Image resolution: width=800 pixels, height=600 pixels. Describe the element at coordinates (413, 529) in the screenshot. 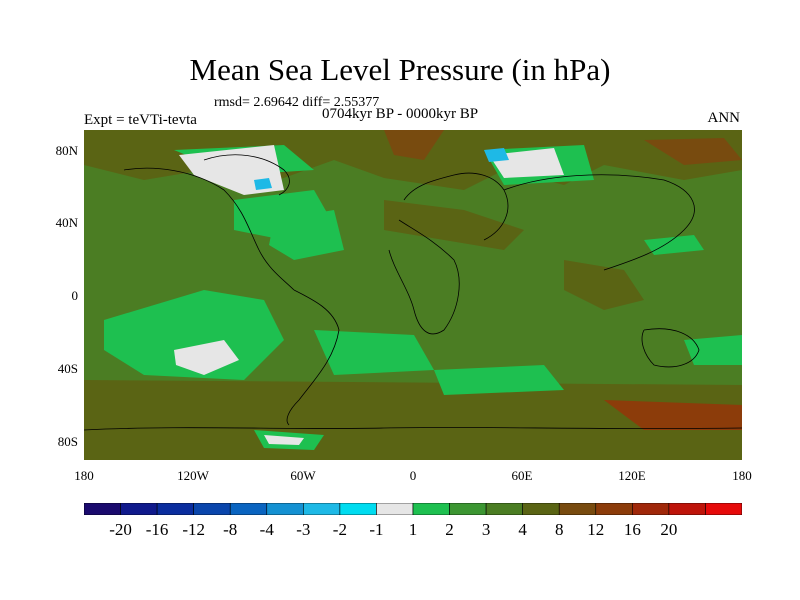

I see `colorbar-label: 1` at that location.